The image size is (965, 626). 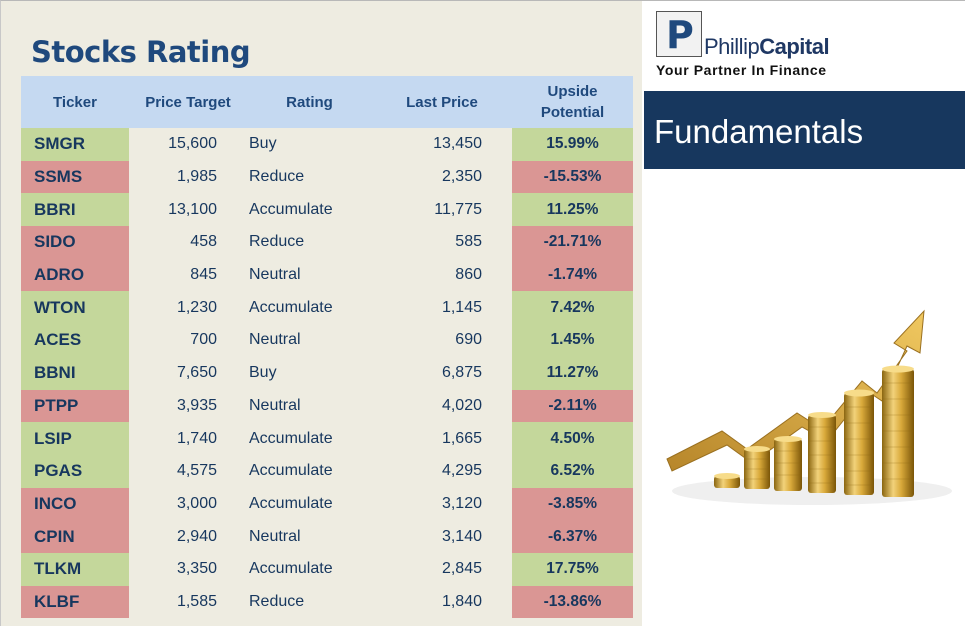 I want to click on last-price-cell: 690, so click(x=468, y=340).